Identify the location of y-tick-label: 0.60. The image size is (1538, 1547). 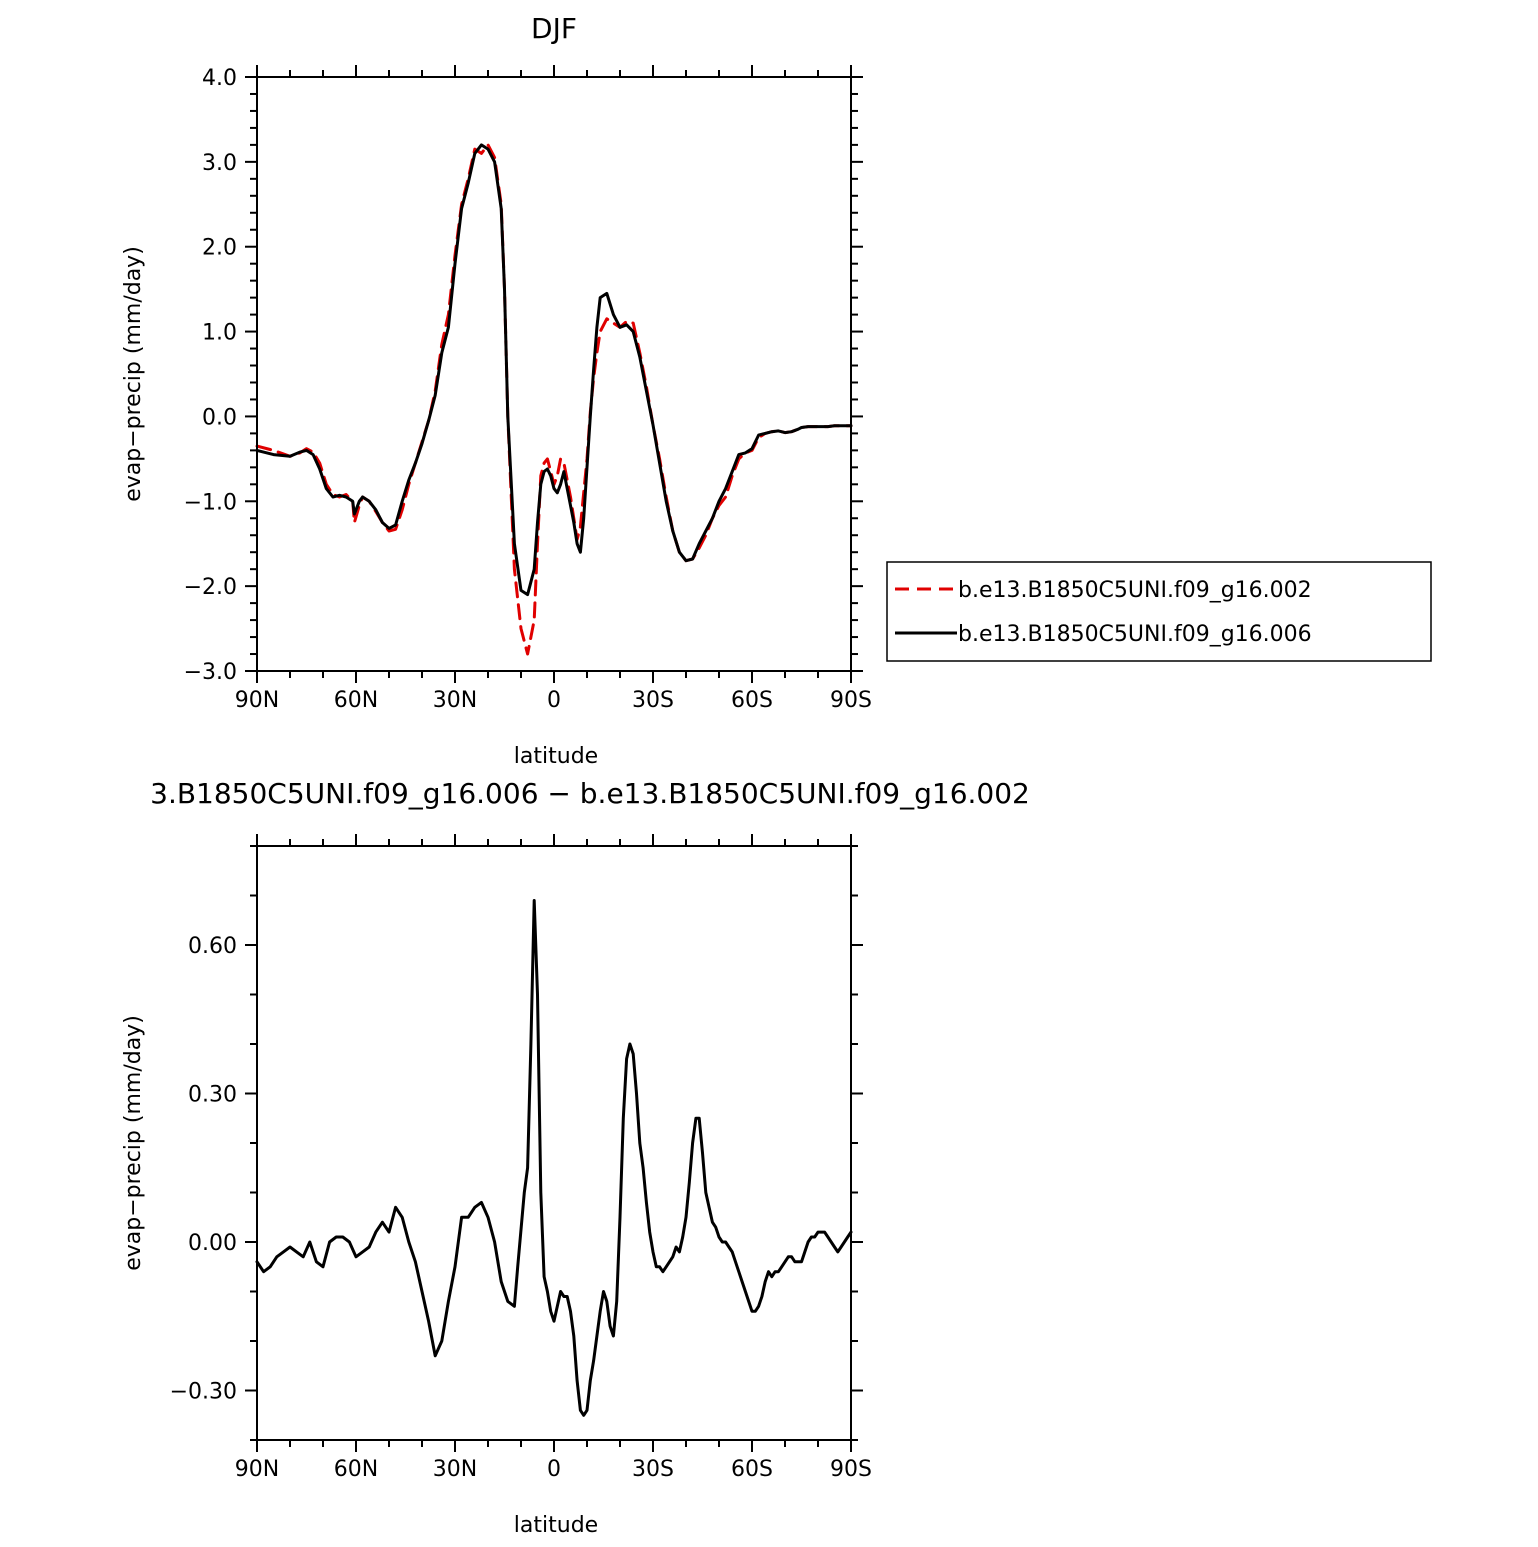
(212, 946).